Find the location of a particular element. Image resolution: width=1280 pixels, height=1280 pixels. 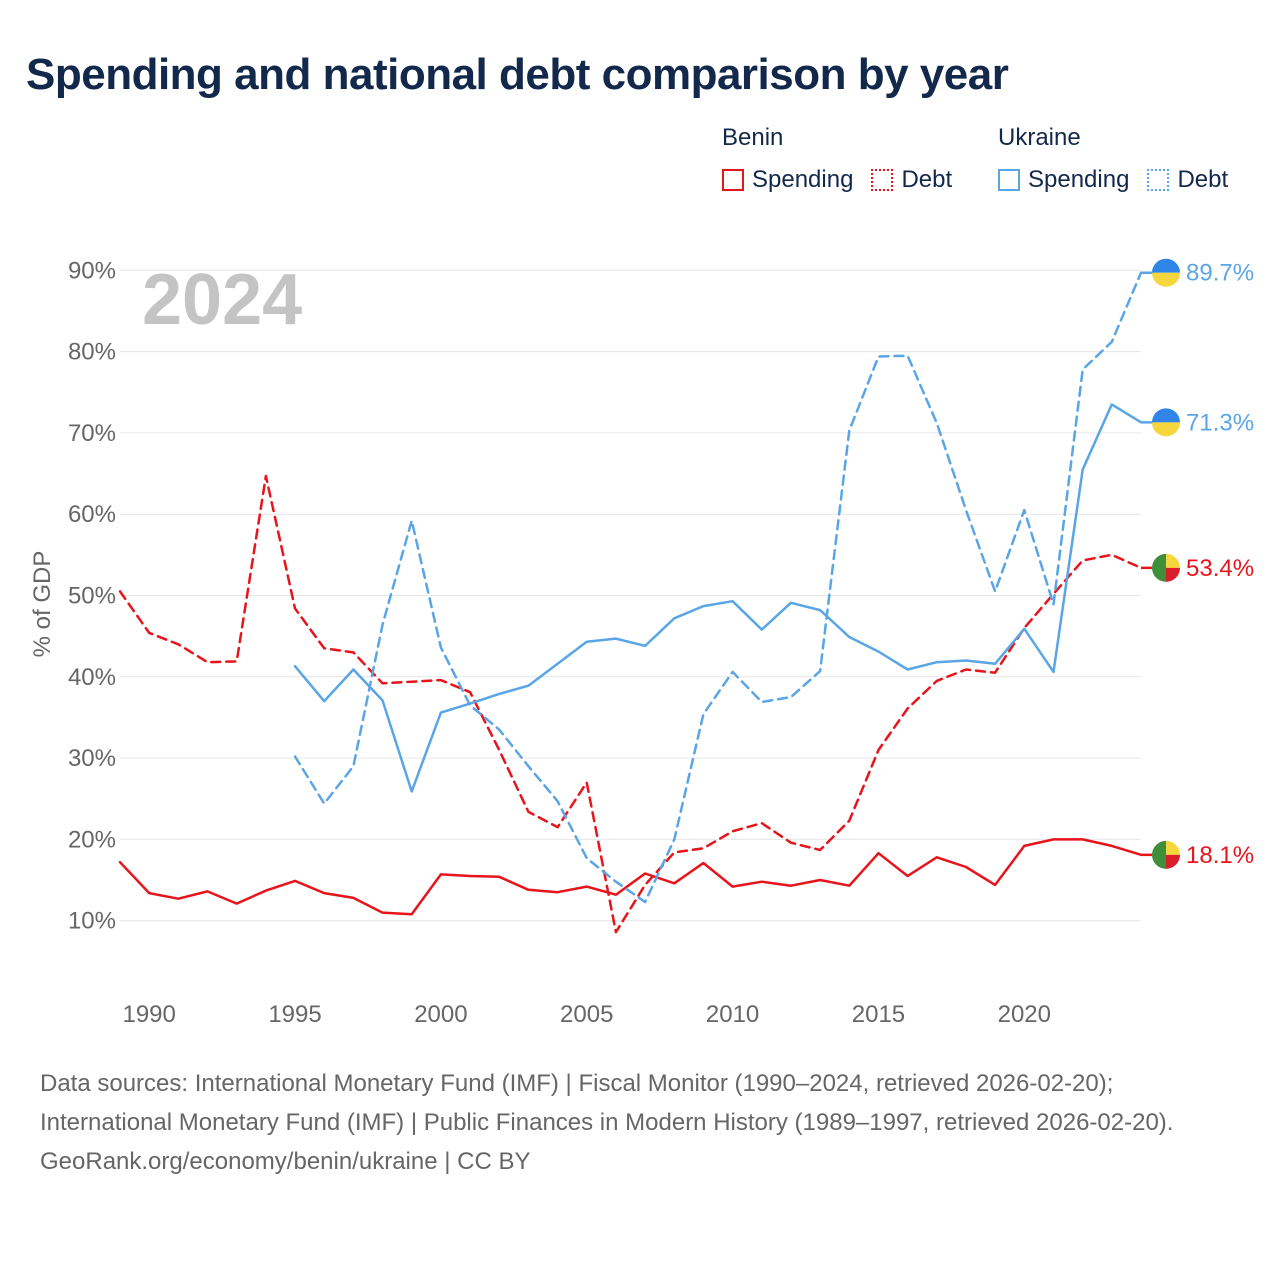

legend-item-benin-debt: Debt is located at coordinates (911, 180).